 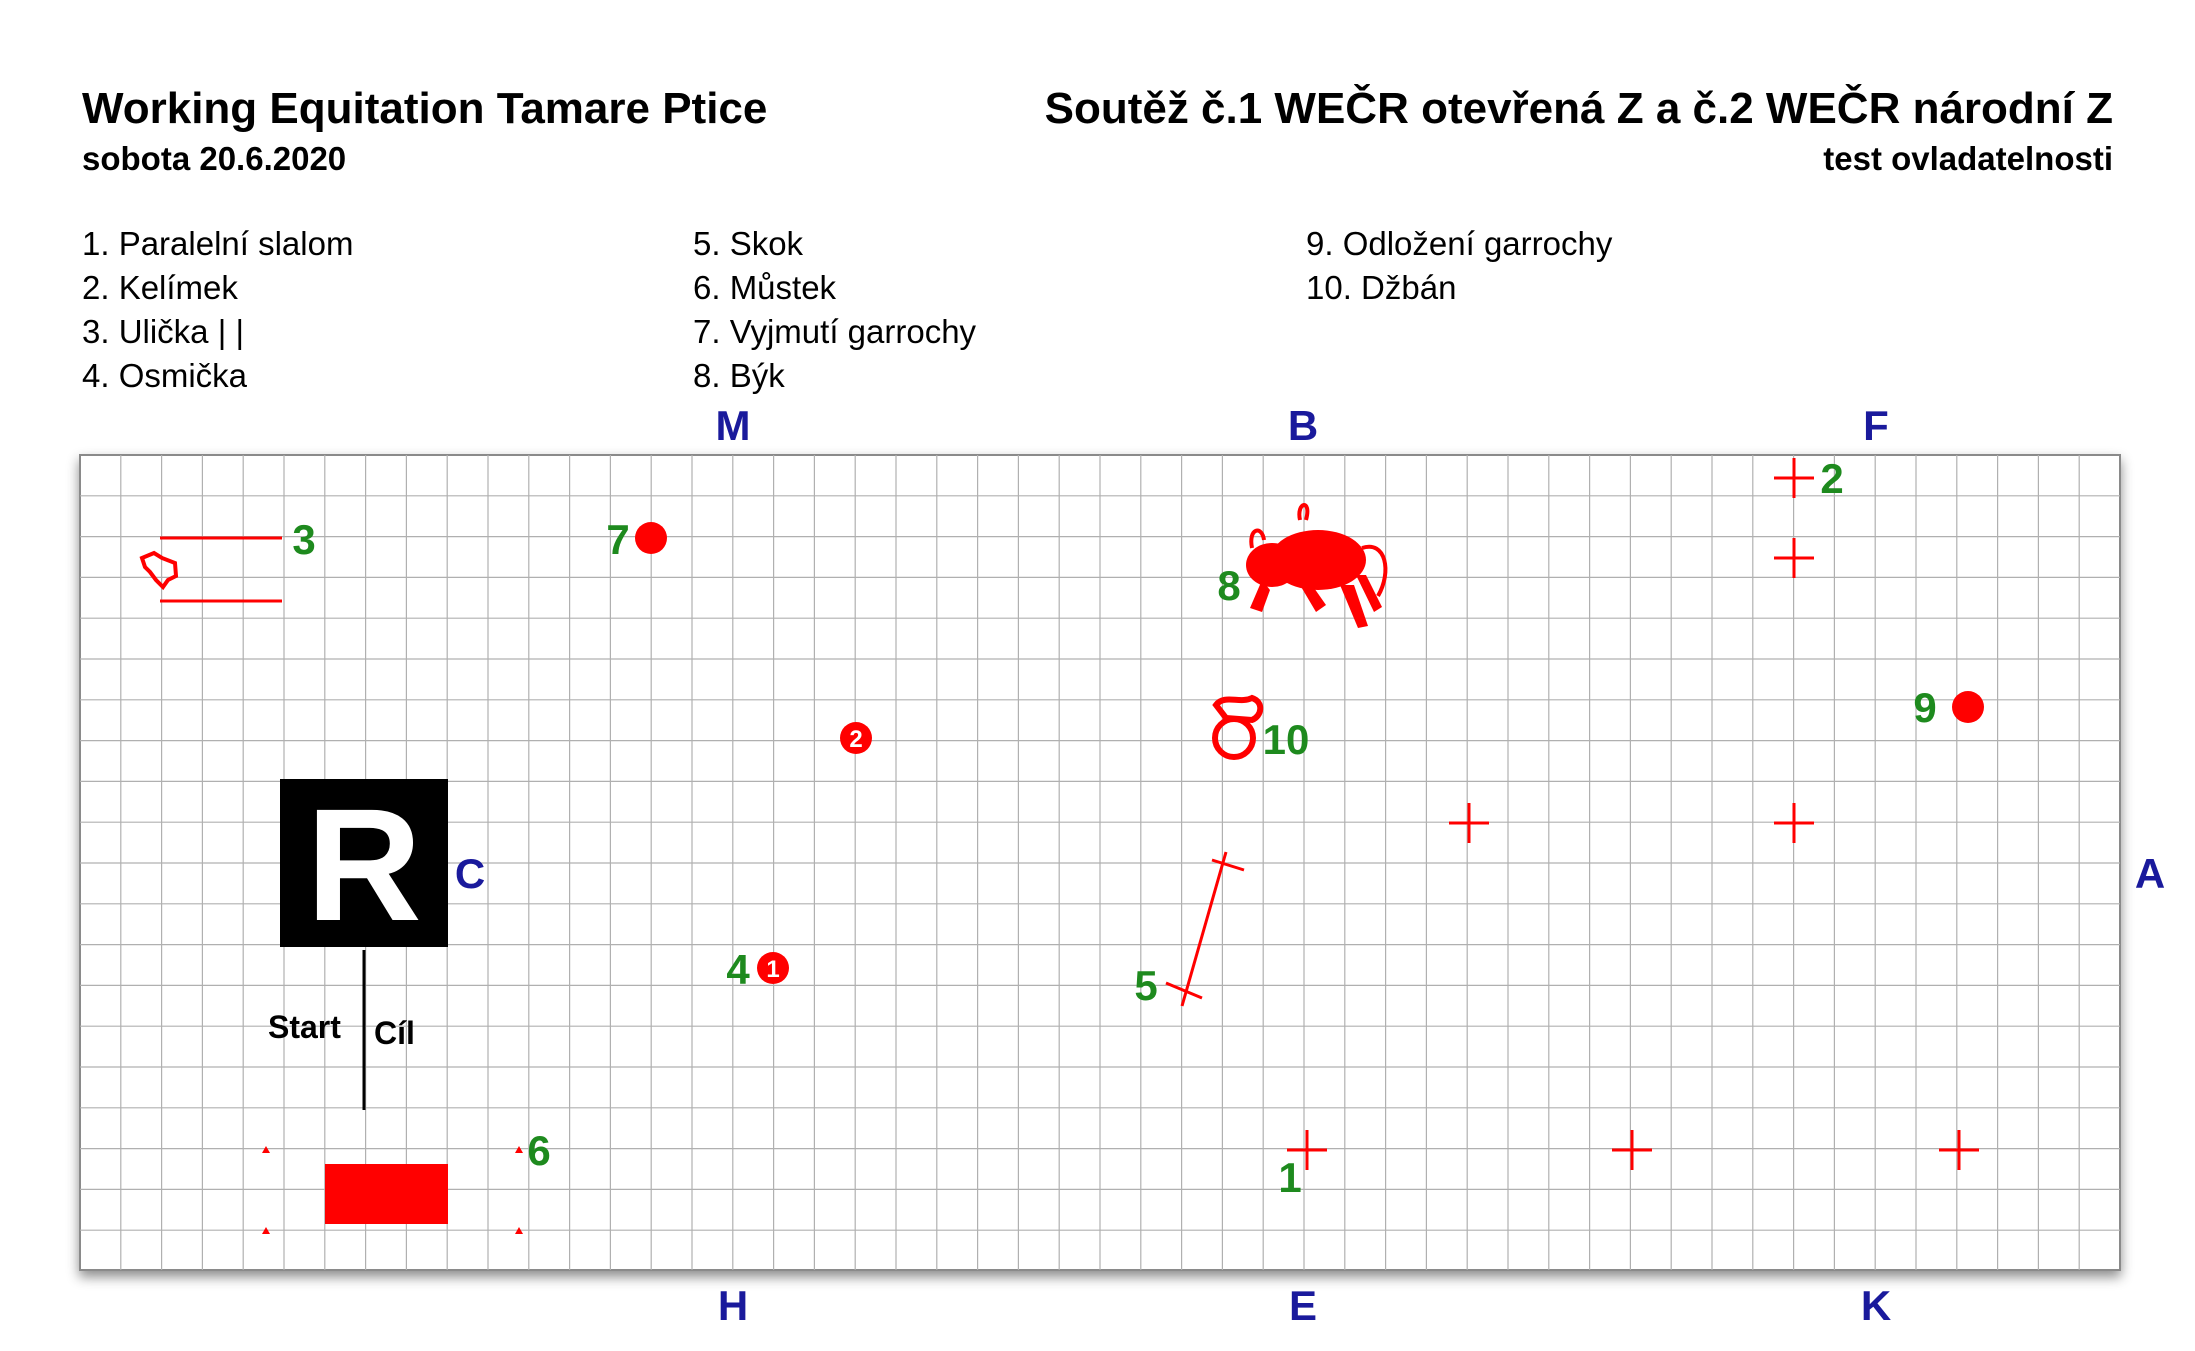 I want to click on judge-box, so click(x=364, y=863).